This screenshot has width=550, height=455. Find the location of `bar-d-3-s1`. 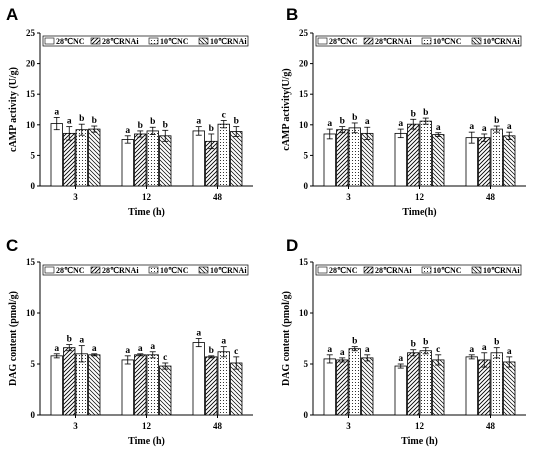

bar-d-3-s1 is located at coordinates (329, 387).